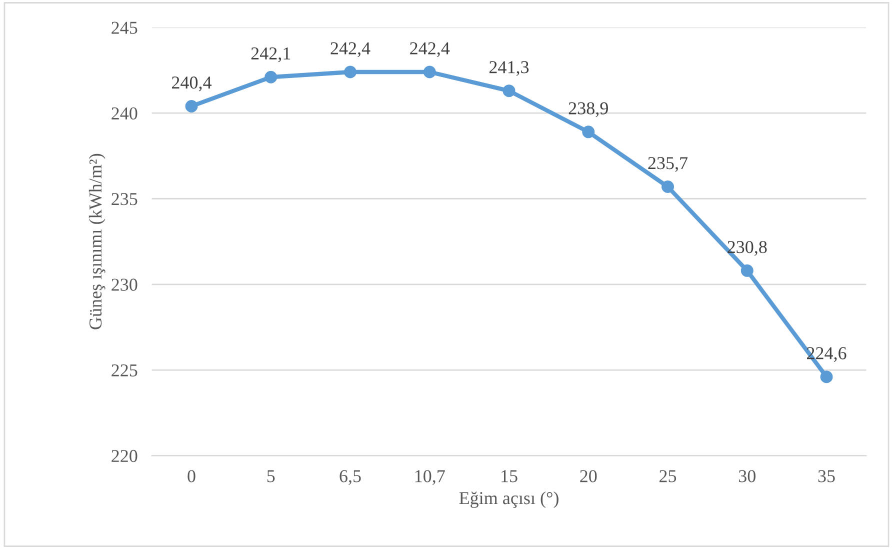  I want to click on data-label: 242,1, so click(270, 54).